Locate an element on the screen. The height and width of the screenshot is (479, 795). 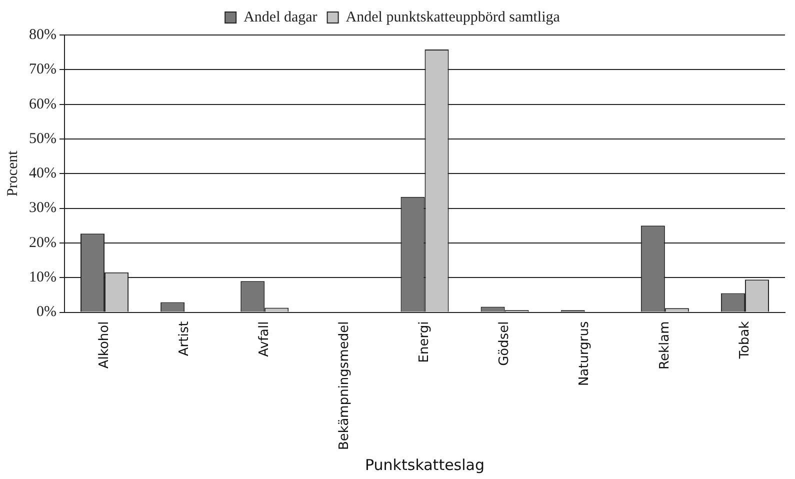
x-axis-title: Punktskatteslag is located at coordinates (424, 465).